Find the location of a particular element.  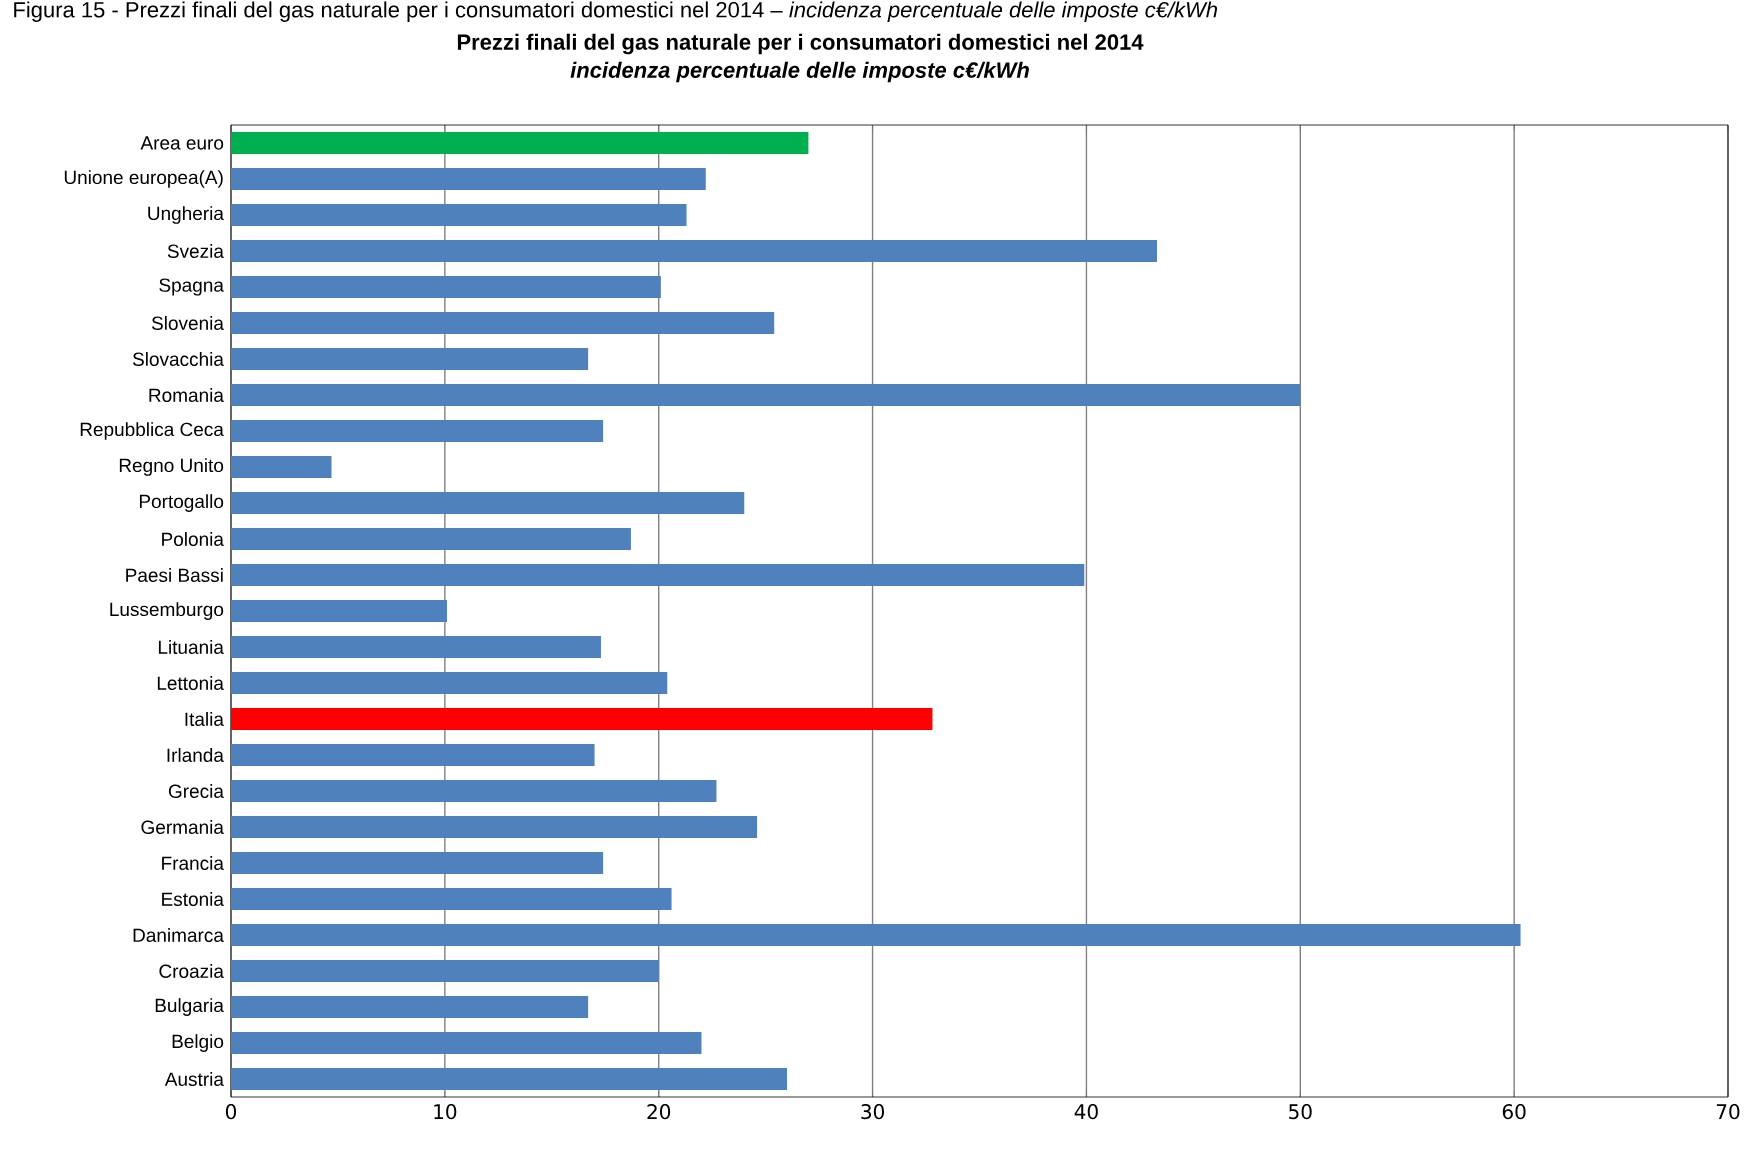

chart-subtitle: incidenza percentuale delle imposte c€/kWh is located at coordinates (799, 72).